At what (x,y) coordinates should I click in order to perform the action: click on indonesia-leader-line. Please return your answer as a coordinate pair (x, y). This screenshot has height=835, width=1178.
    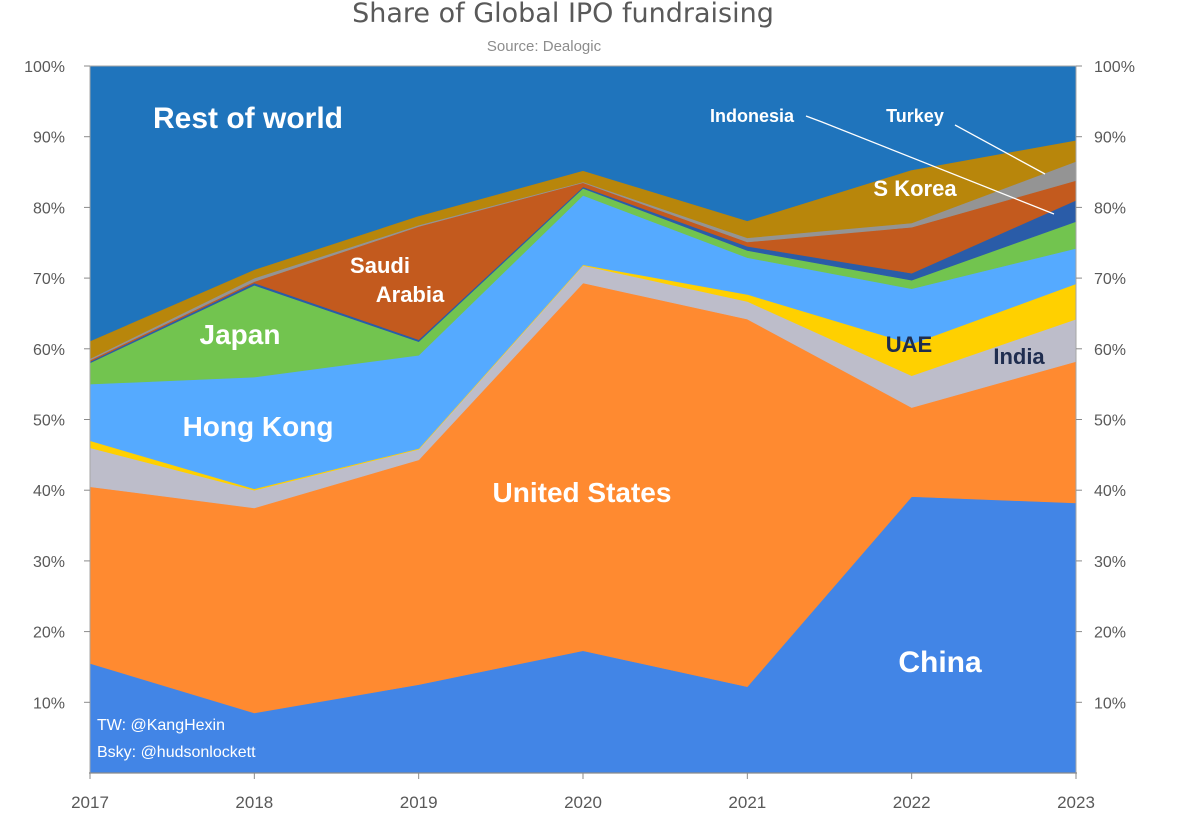
    Looking at the image, I should click on (930, 165).